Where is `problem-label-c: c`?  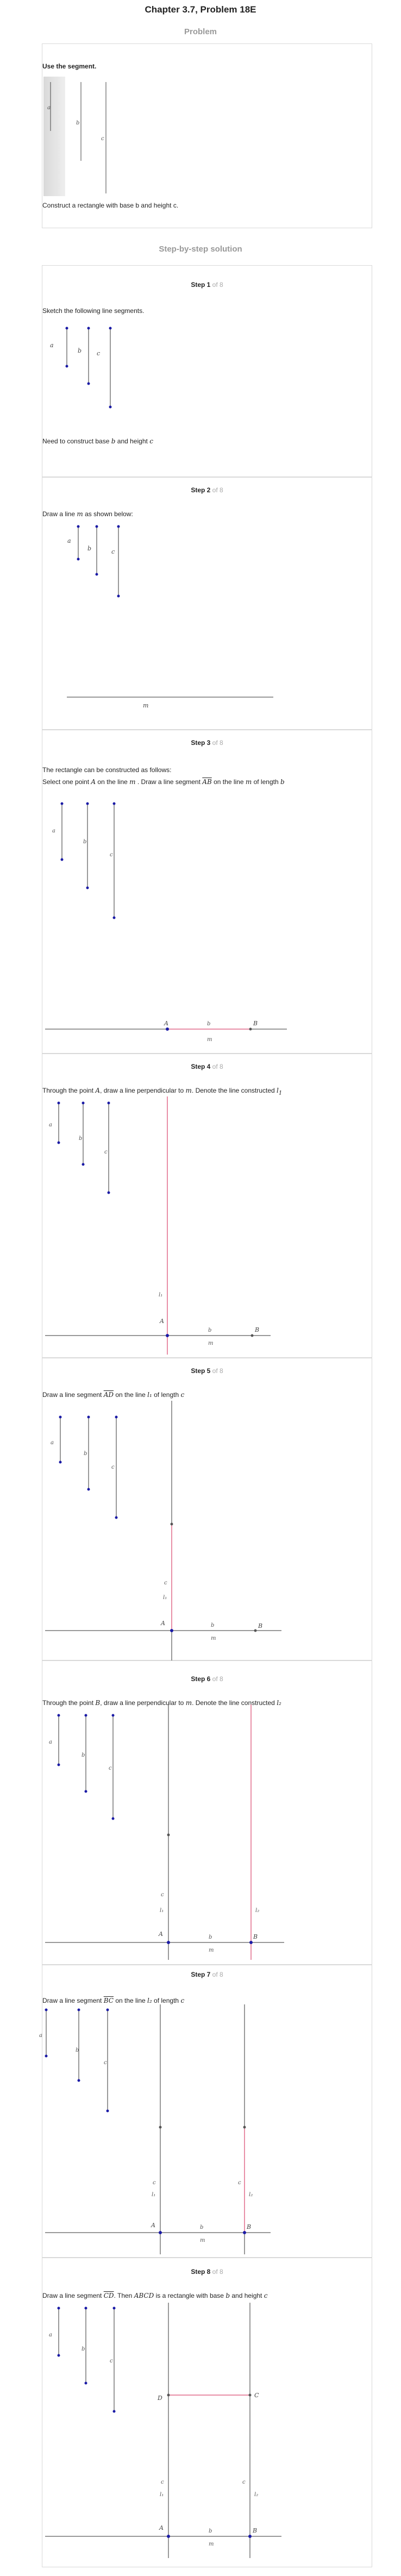
problem-label-c: c is located at coordinates (102, 139).